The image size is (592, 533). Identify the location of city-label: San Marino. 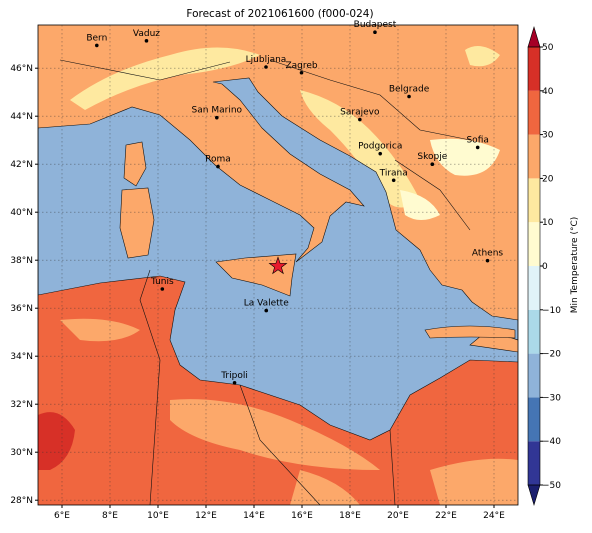
(217, 111).